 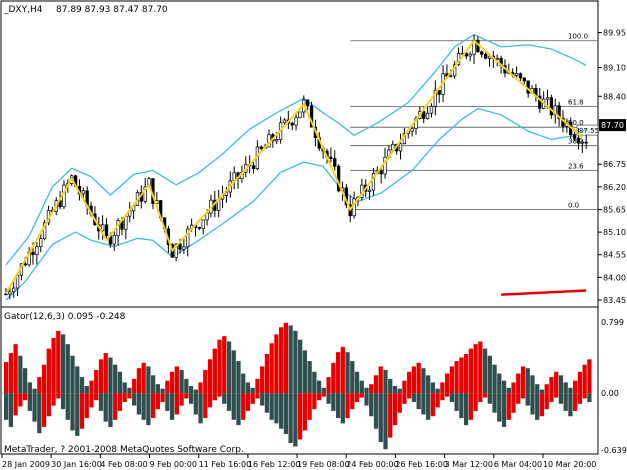 I want to click on price-axis-label: 84.55, so click(x=614, y=255).